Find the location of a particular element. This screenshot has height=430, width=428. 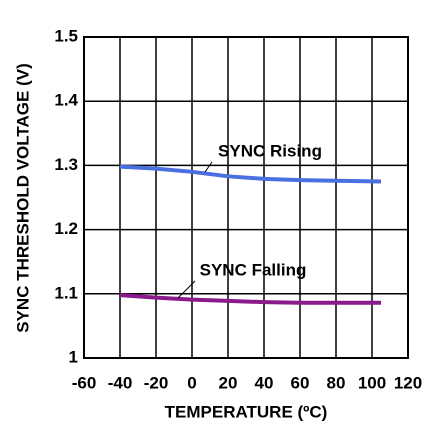

x-tick-label: 40 is located at coordinates (264, 382).